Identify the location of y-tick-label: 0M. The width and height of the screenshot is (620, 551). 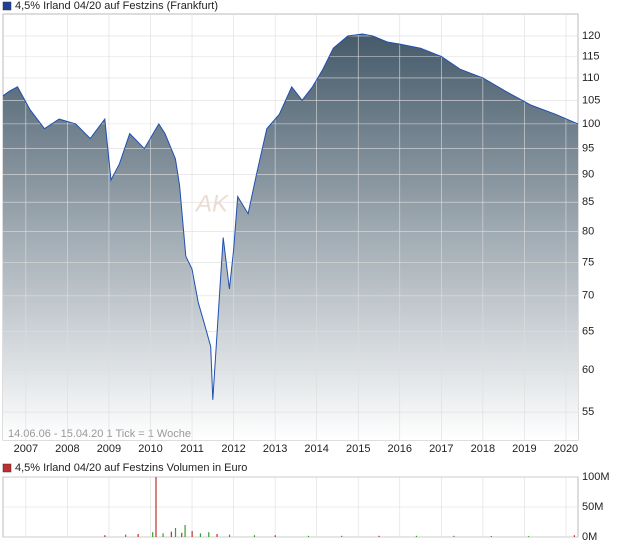
(589, 537).